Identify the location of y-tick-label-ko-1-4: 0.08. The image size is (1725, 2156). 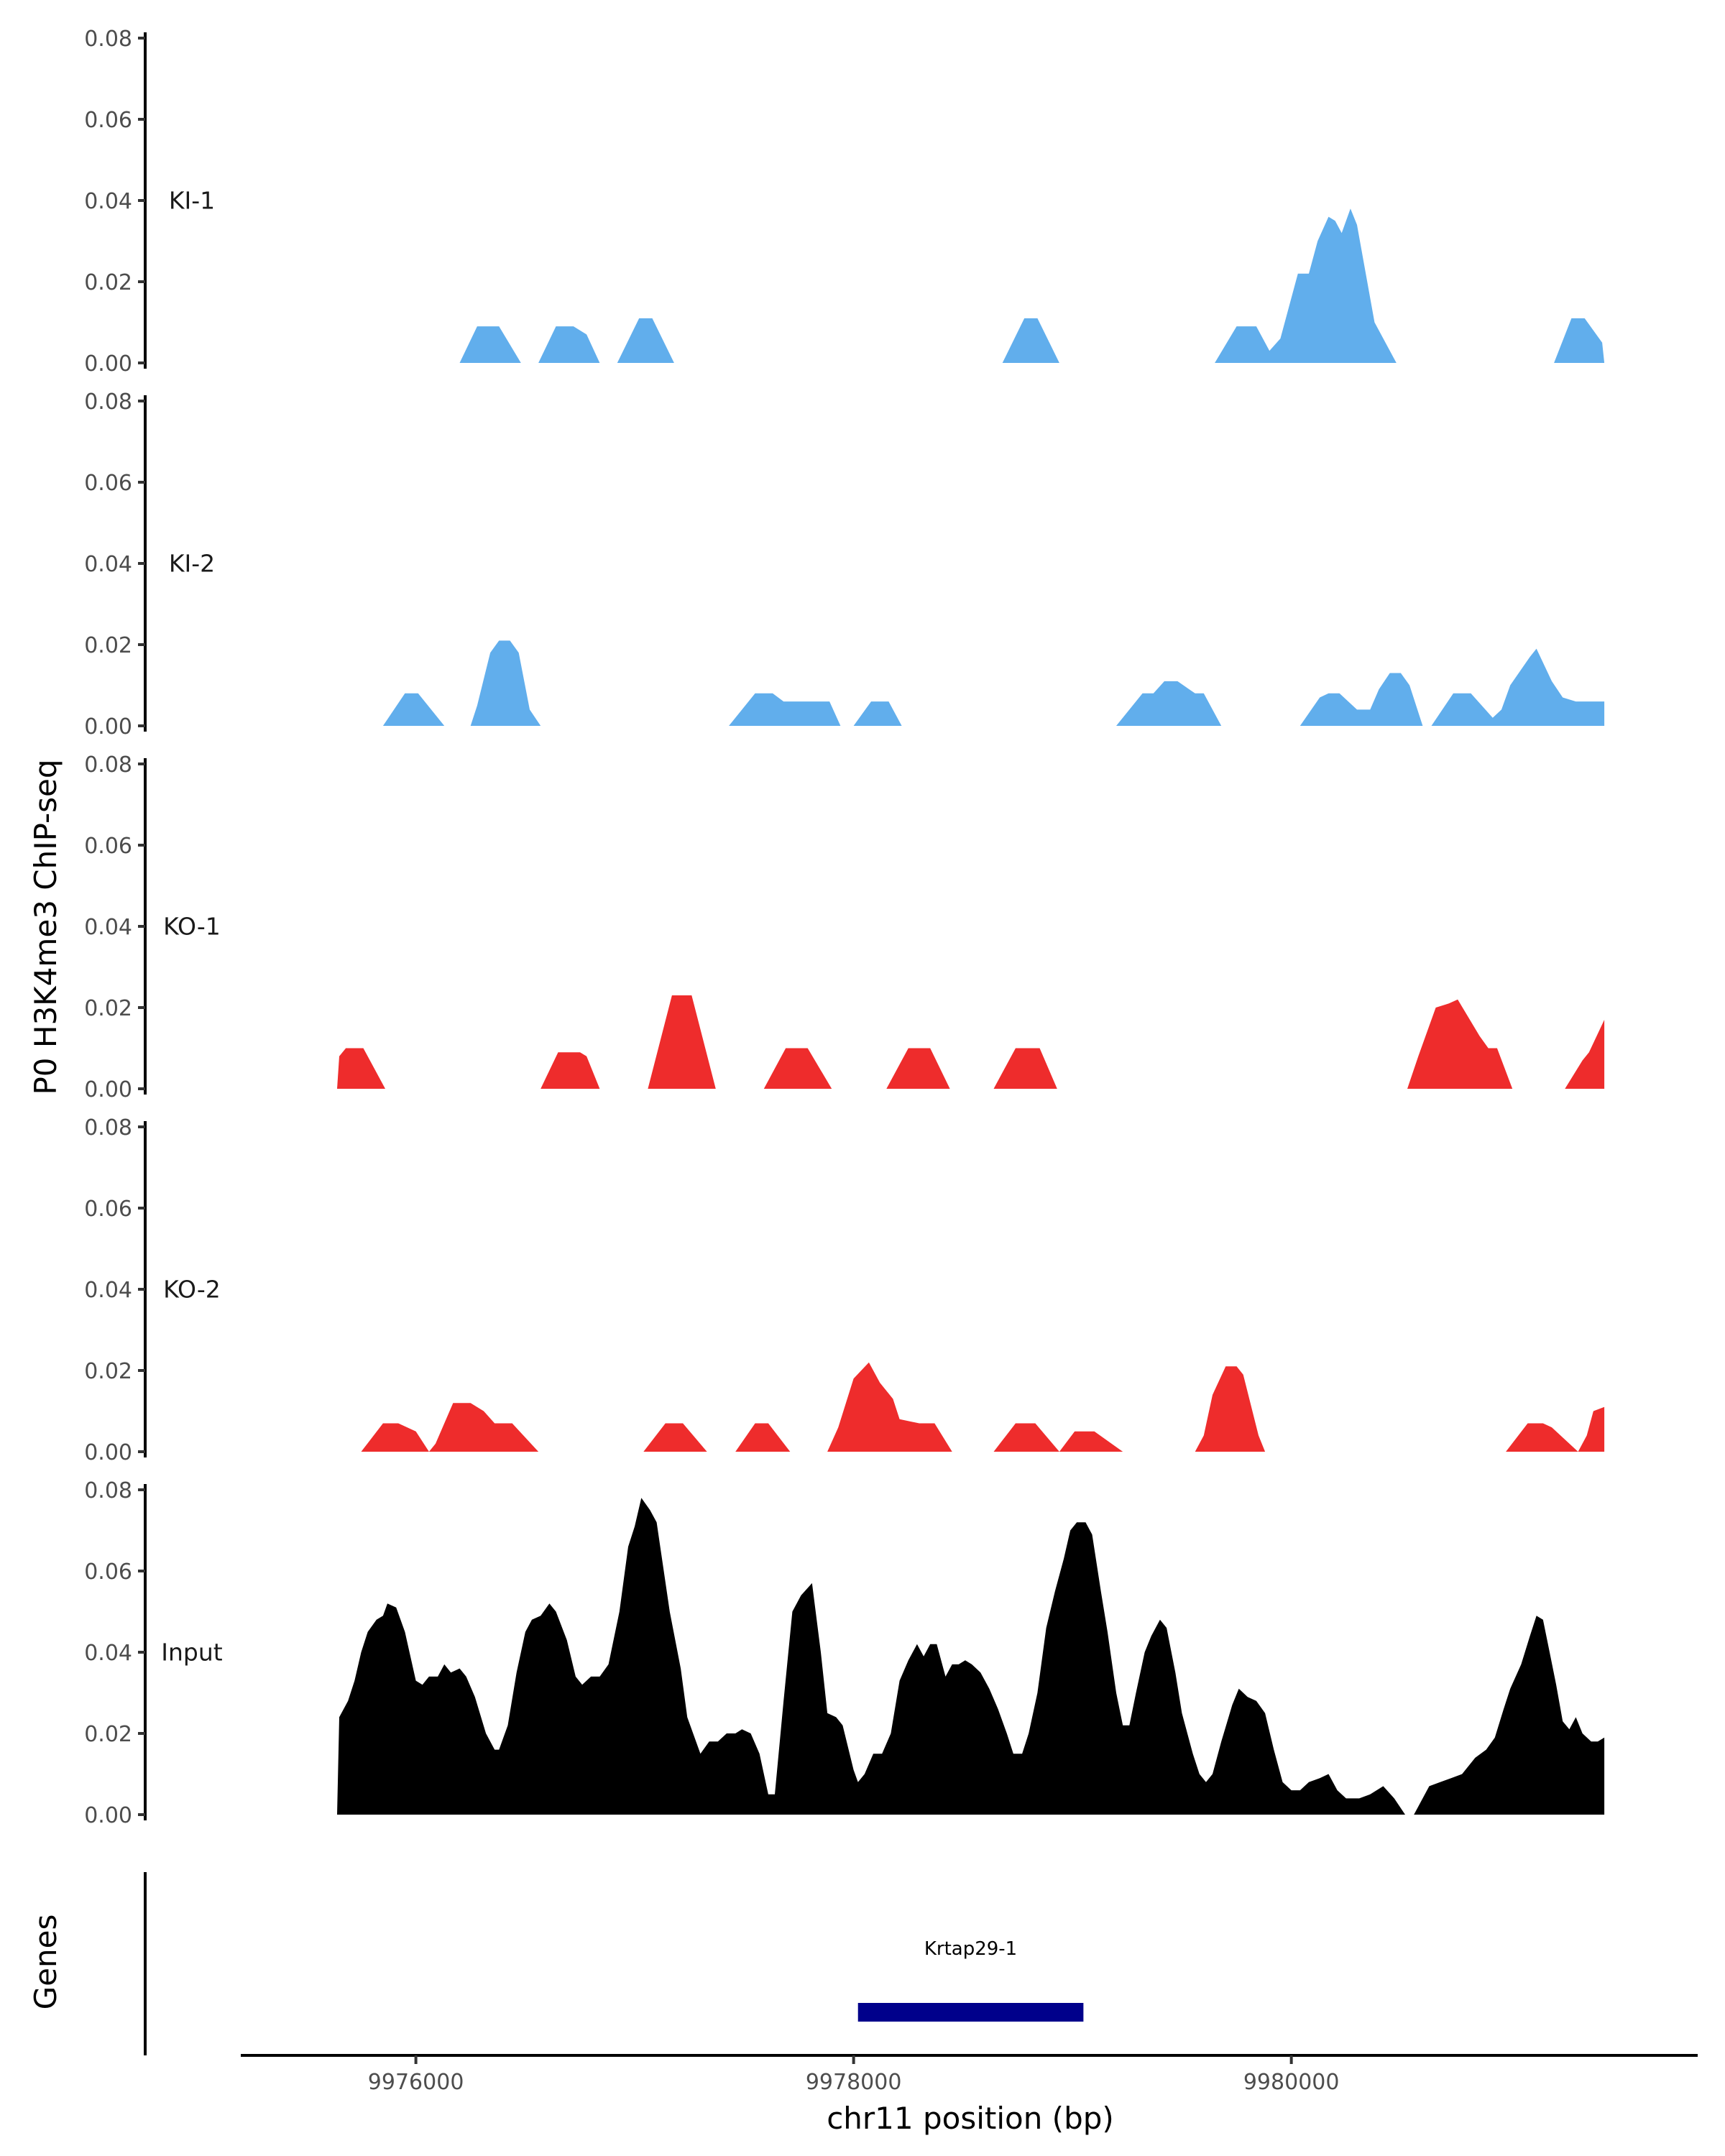
(108, 765).